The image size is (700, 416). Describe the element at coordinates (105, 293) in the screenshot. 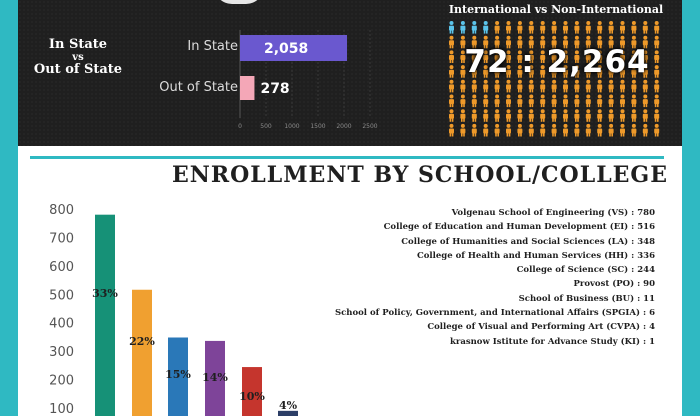

I see `bar-data-label: 33%` at that location.